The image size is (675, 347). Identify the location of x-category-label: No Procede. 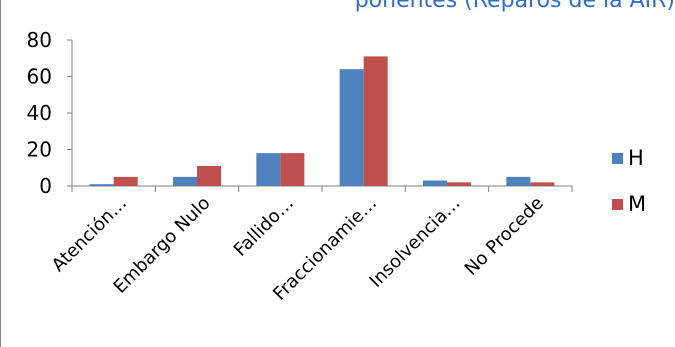
(504, 236).